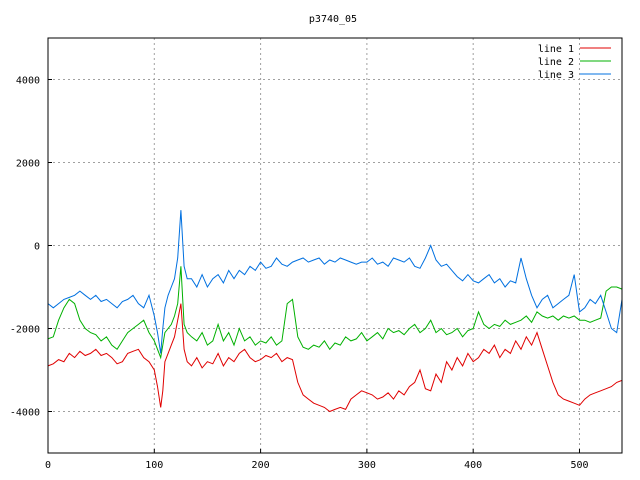 The width and height of the screenshot is (640, 480). Describe the element at coordinates (25, 413) in the screenshot. I see `y-tick-label: -4000` at that location.